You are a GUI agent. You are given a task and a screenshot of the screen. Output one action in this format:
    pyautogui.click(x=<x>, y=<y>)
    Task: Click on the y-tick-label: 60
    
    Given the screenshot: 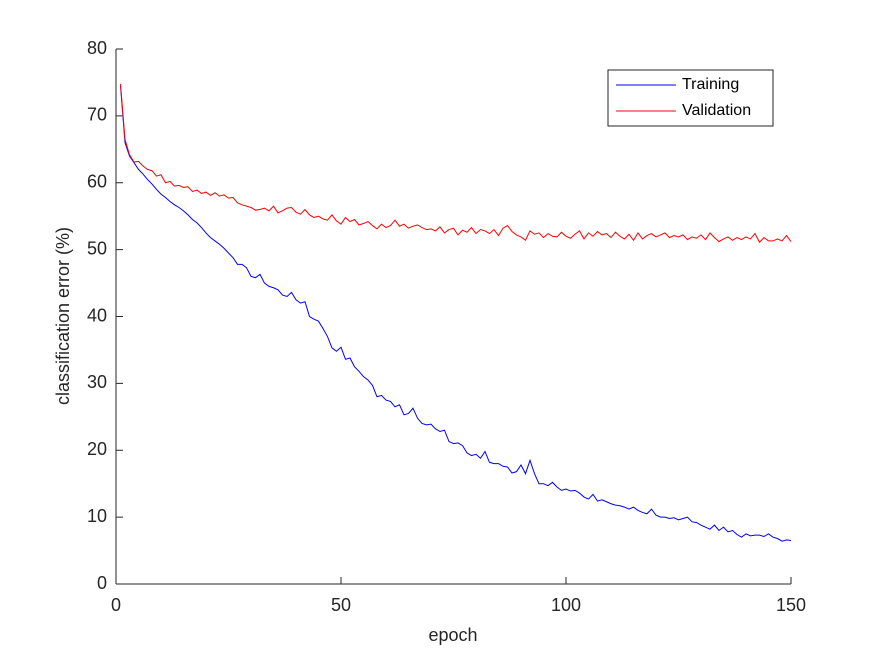 What is the action you would take?
    pyautogui.click(x=97, y=182)
    